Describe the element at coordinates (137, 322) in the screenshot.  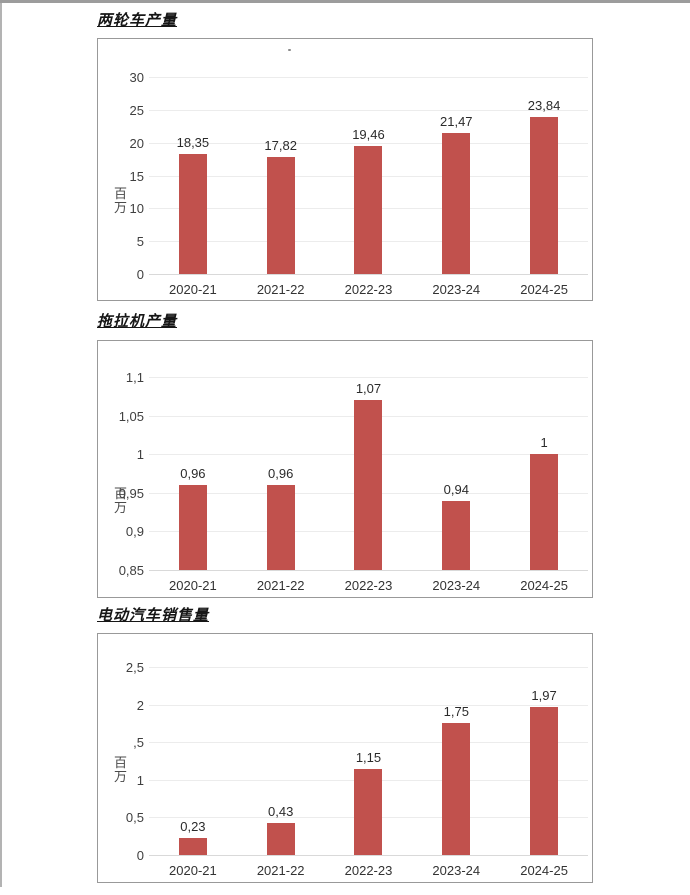
I see `chart-title-tractor-production: 拖拉机产量` at that location.